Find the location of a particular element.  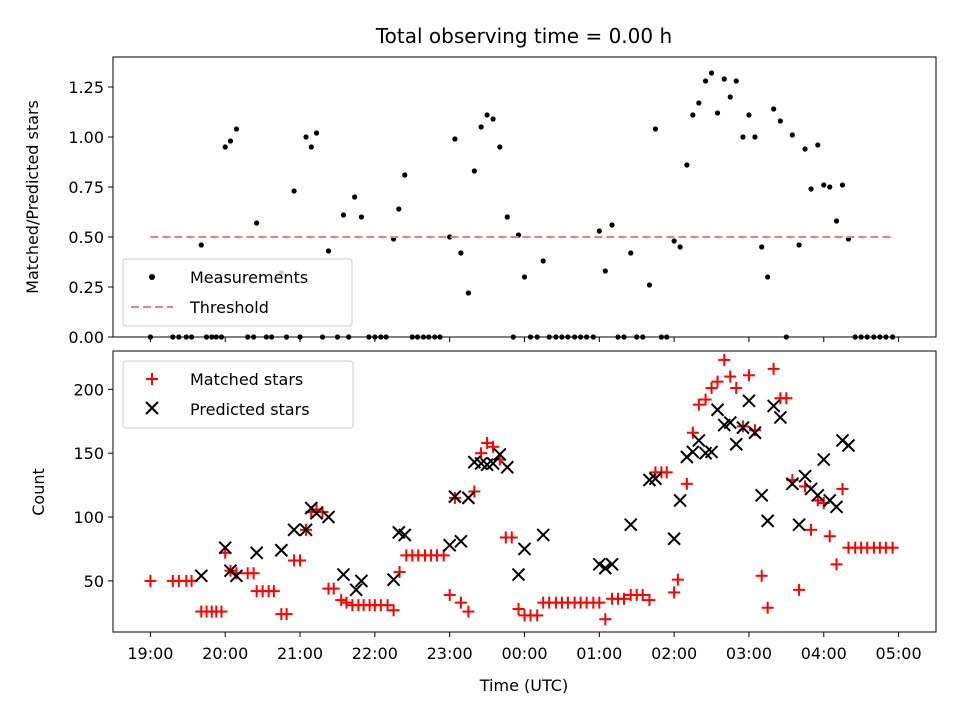

bottom-legend-box is located at coordinates (238, 394).